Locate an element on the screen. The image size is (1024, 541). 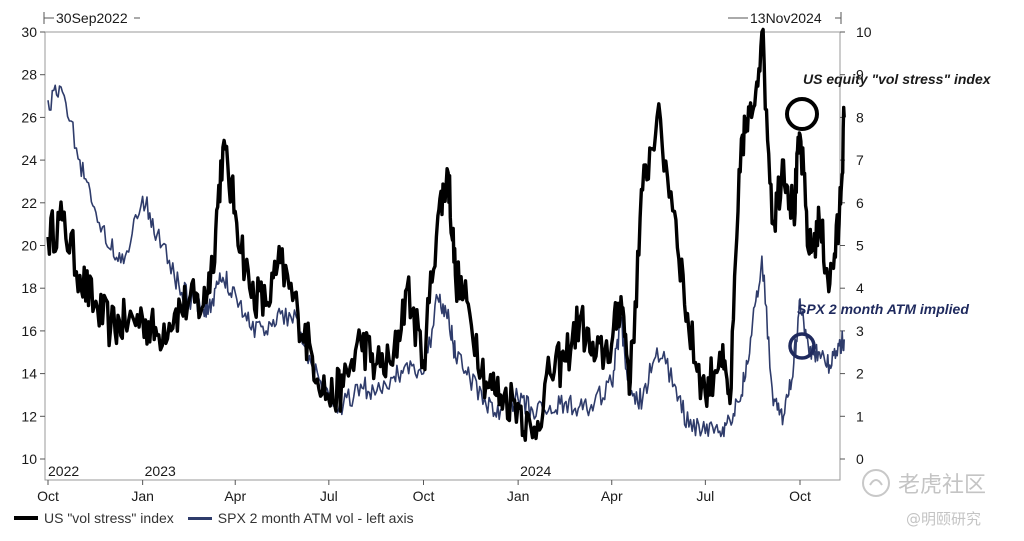
left-tick-label: 12 is located at coordinates (29, 416).